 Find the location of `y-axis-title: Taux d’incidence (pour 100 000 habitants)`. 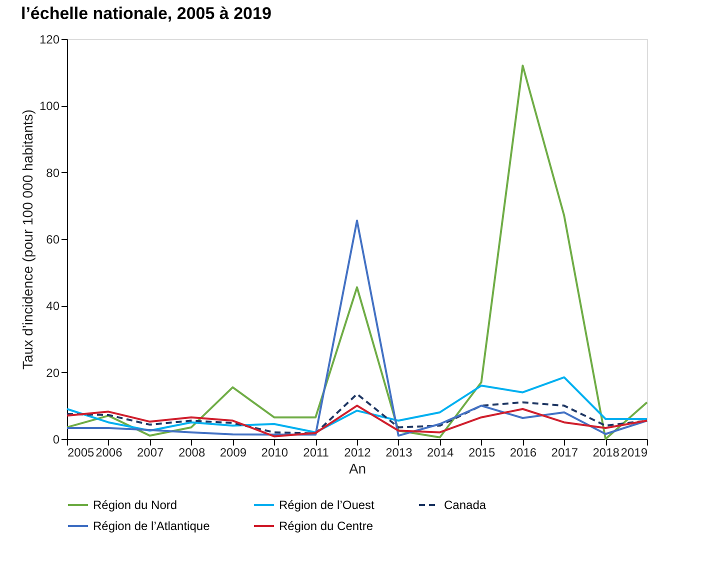

y-axis-title: Taux d’incidence (pour 100 000 habitants) is located at coordinates (27, 240).